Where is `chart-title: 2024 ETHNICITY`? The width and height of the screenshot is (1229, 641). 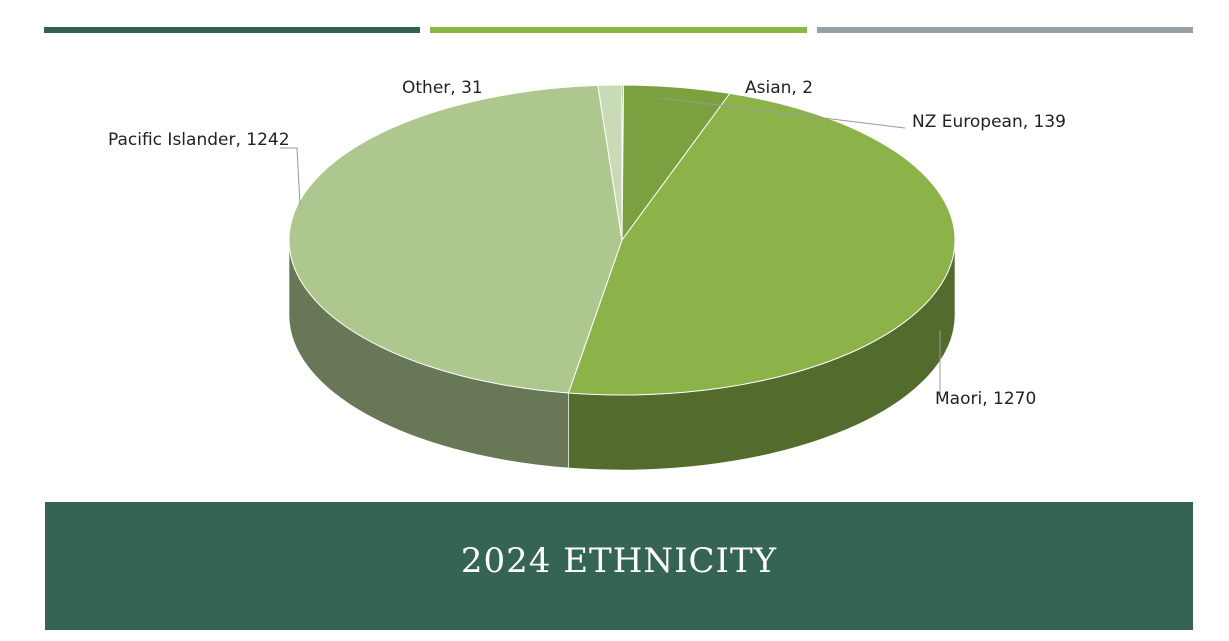 chart-title: 2024 ETHNICITY is located at coordinates (619, 561).